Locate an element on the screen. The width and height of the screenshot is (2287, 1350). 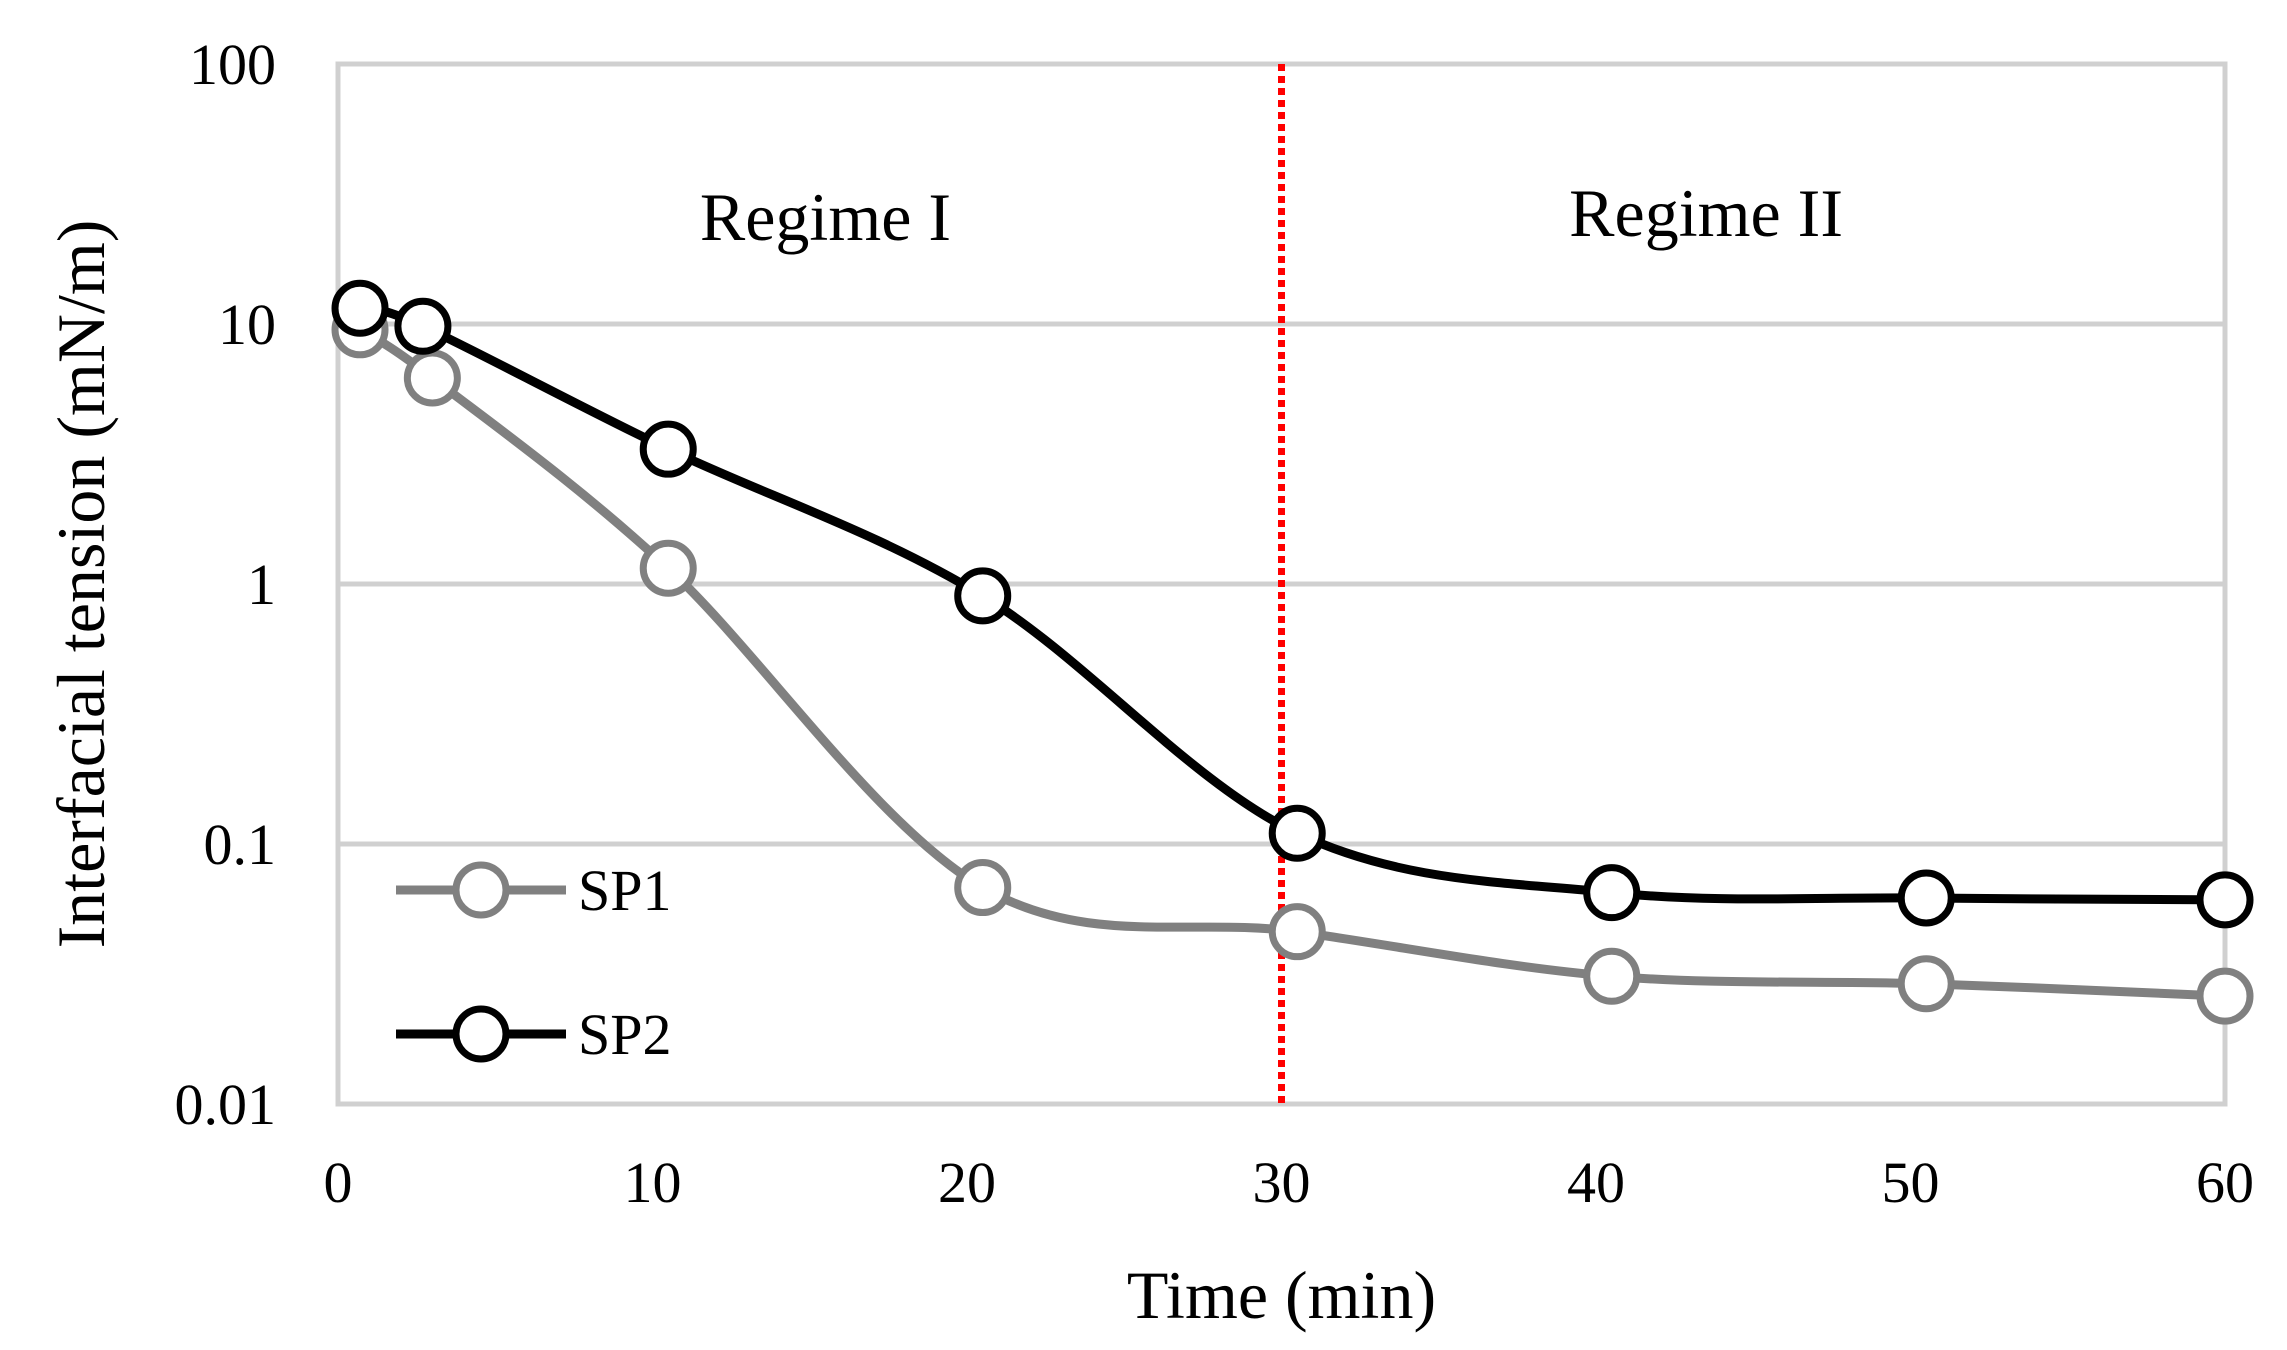
x-axis-tick-labels: 0 10 20 30 40 50 60 is located at coordinates (1289, 1182).